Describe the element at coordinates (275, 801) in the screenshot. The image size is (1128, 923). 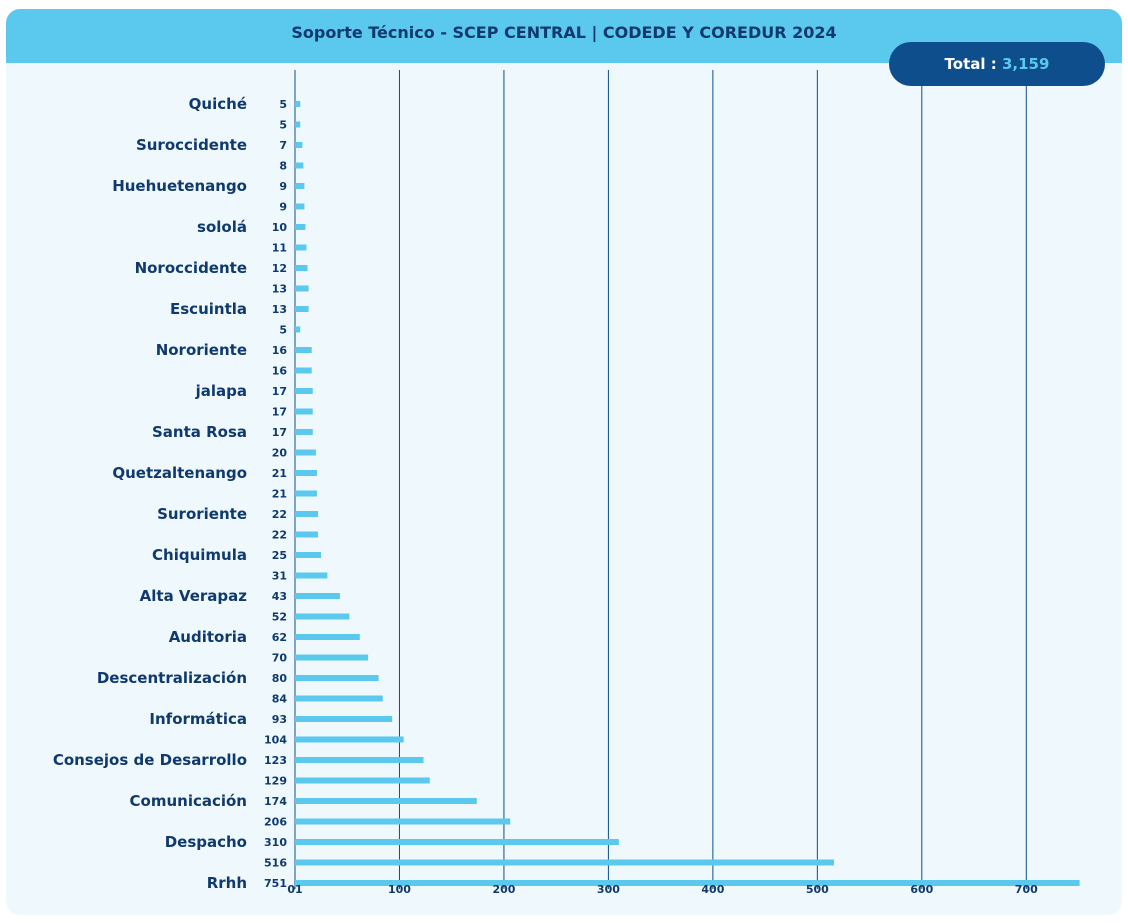
I see `value-label: 174` at that location.